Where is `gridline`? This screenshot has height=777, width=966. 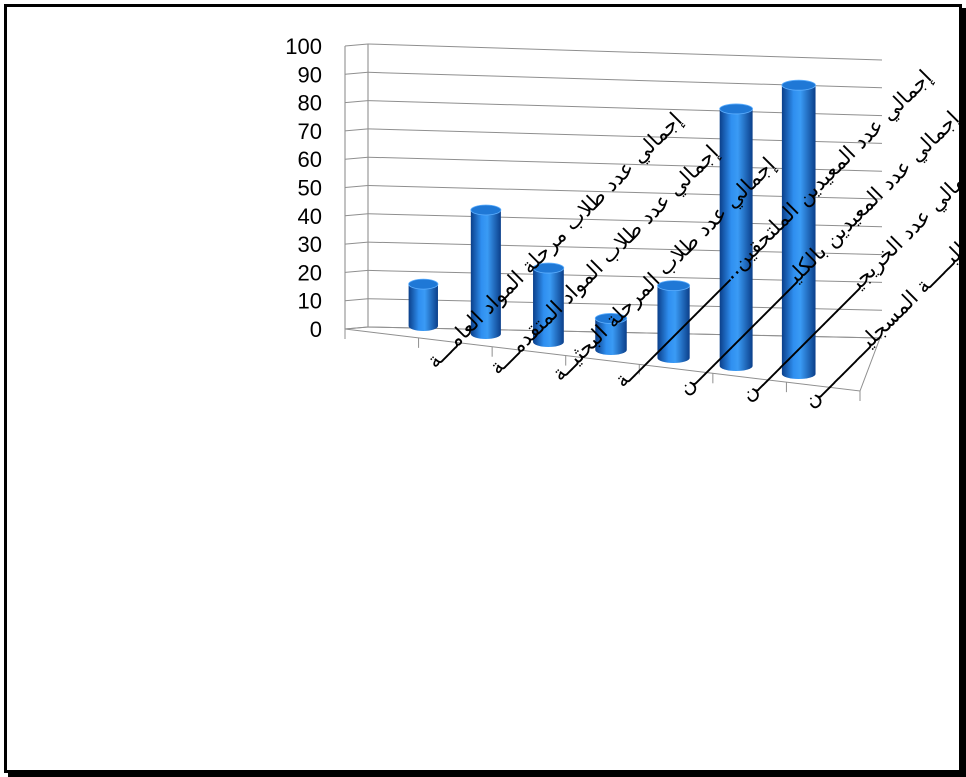 gridline is located at coordinates (625, 52).